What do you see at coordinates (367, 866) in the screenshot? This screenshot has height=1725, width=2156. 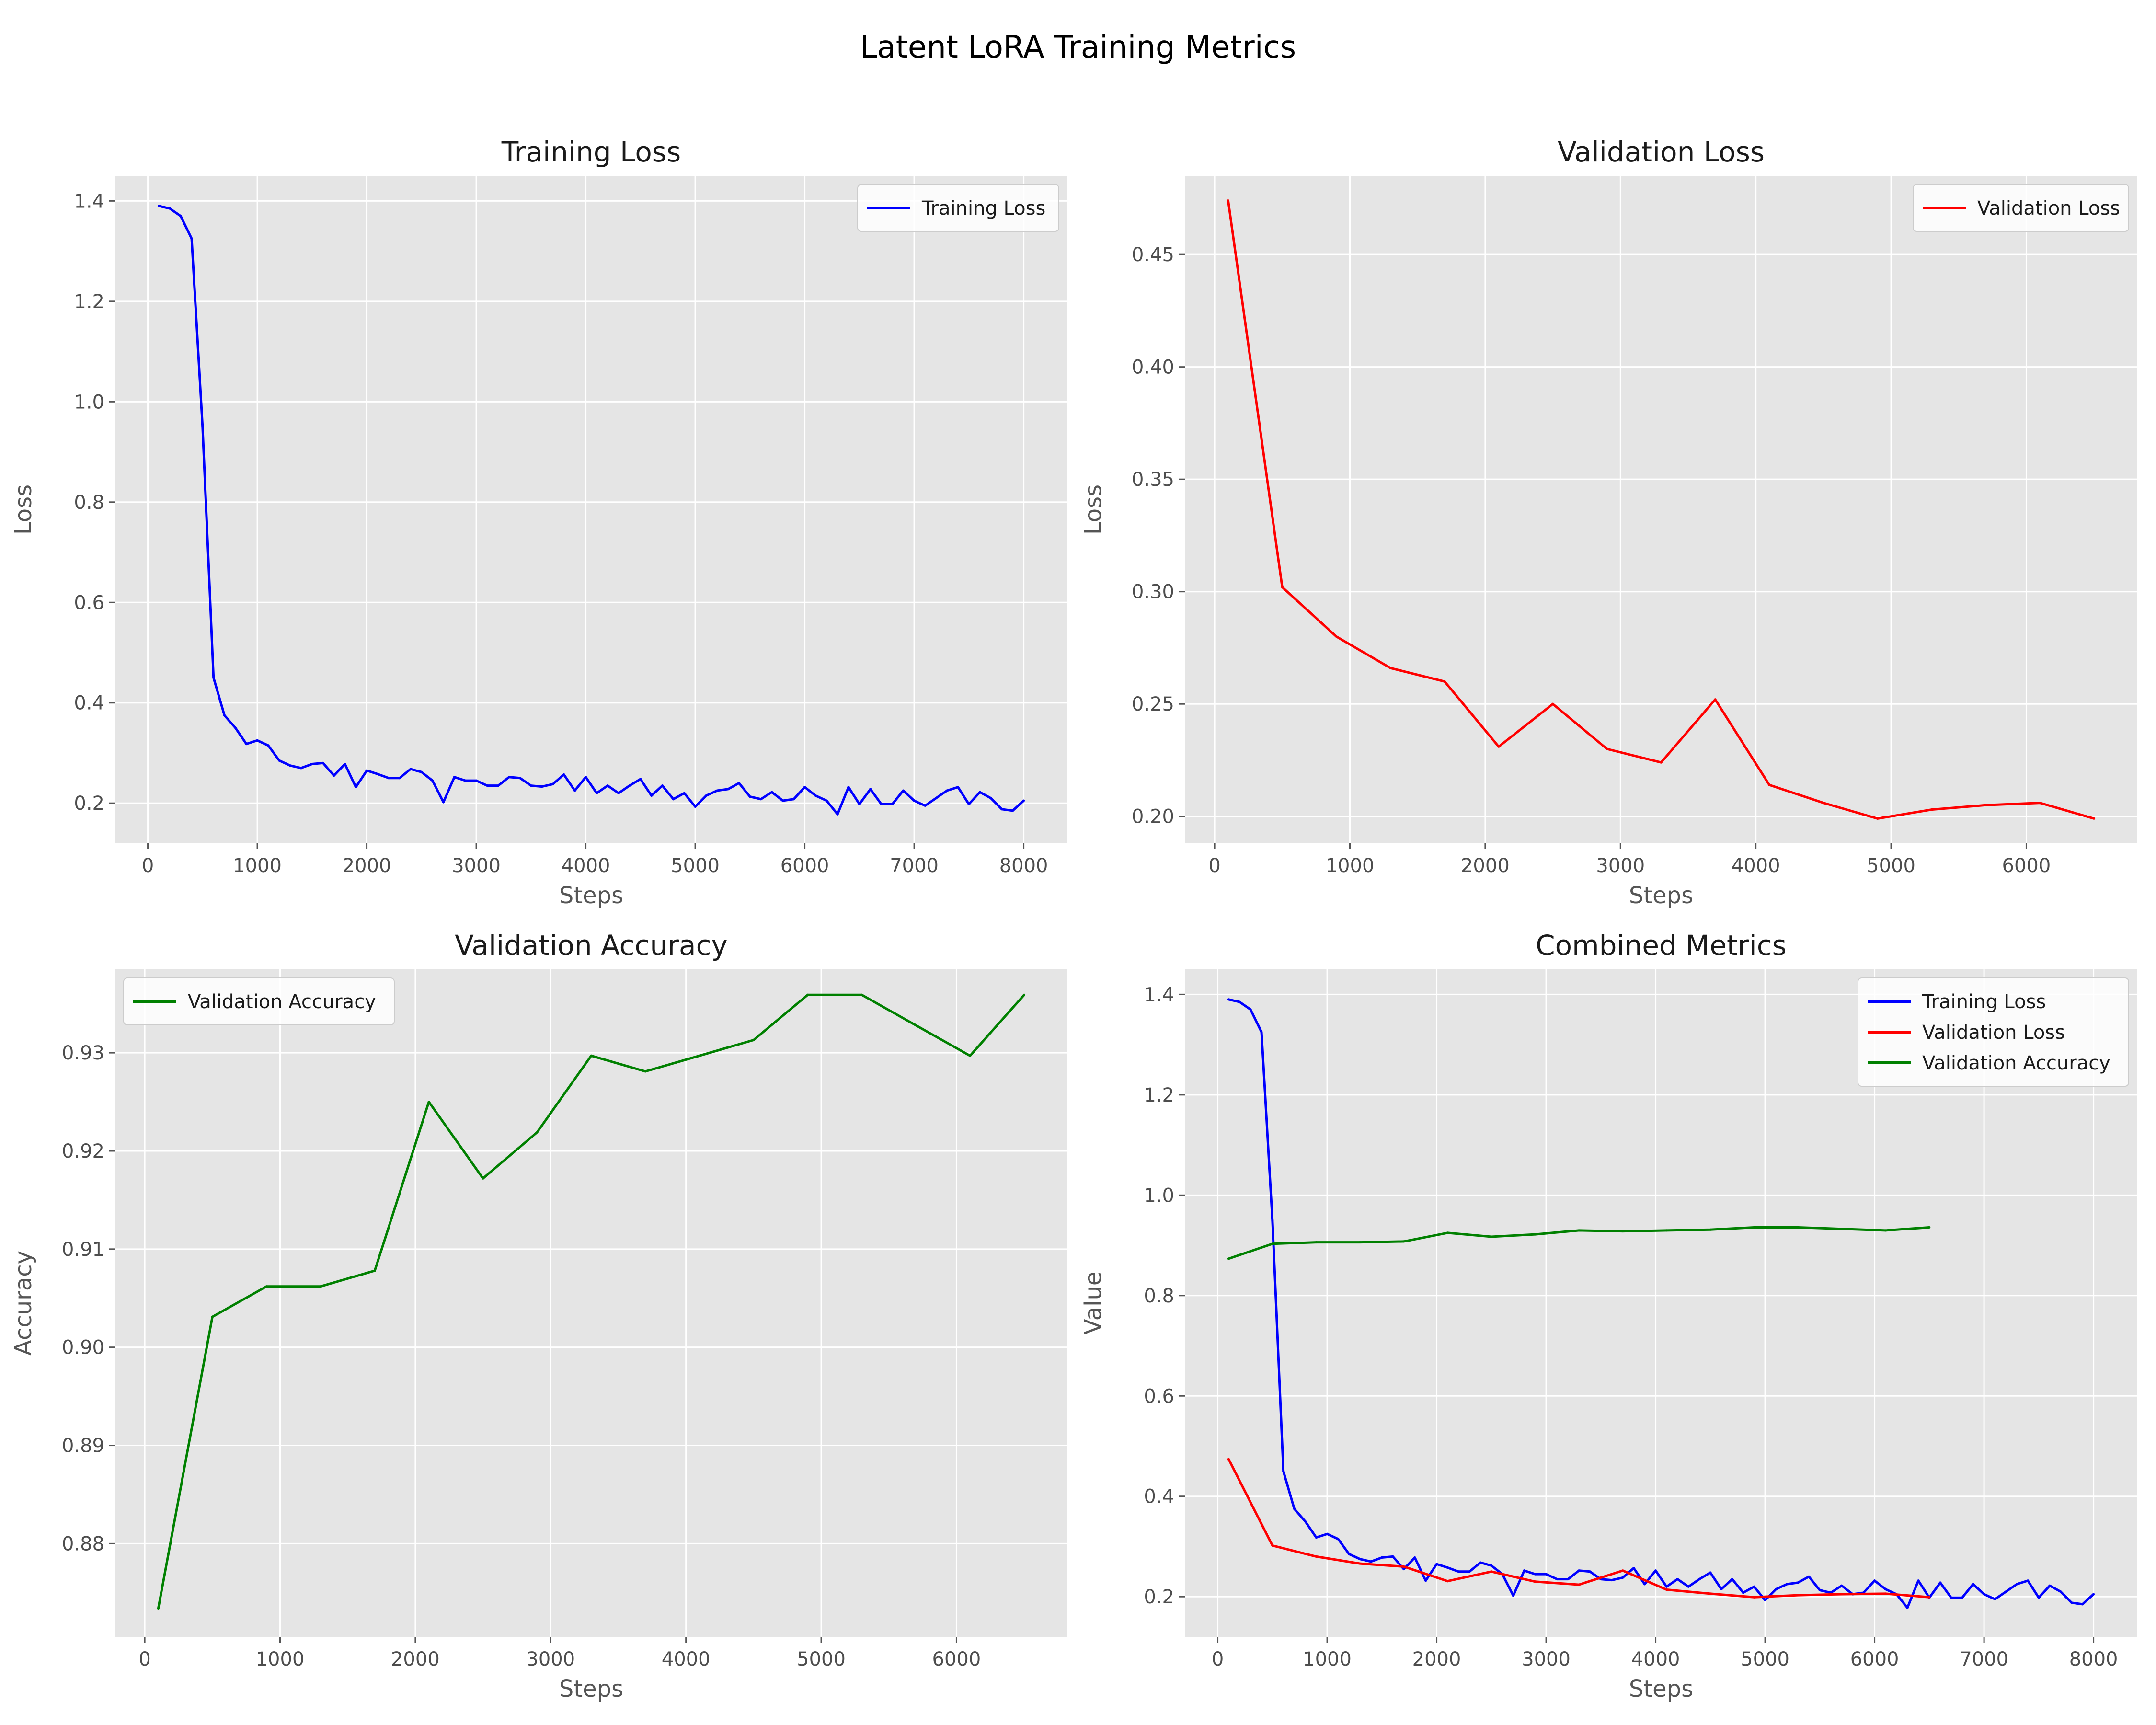 I see `x-tick-label: 2000` at bounding box center [367, 866].